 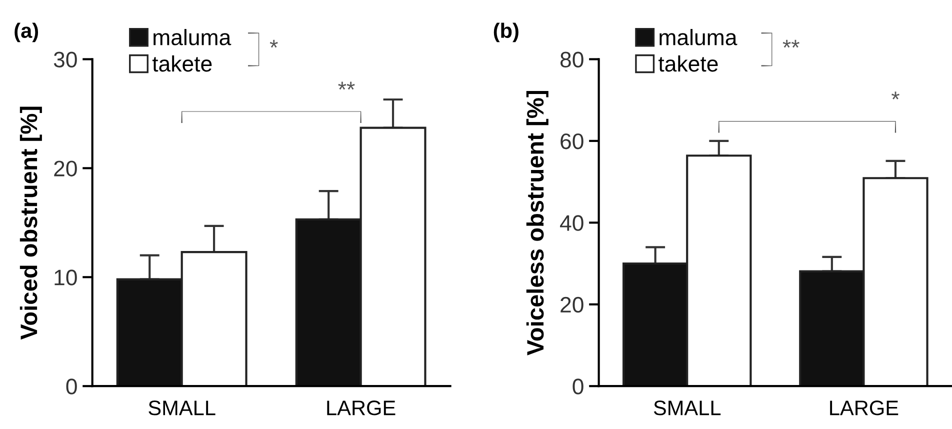 What do you see at coordinates (506, 32) in the screenshot?
I see `chart-title: (b)` at bounding box center [506, 32].